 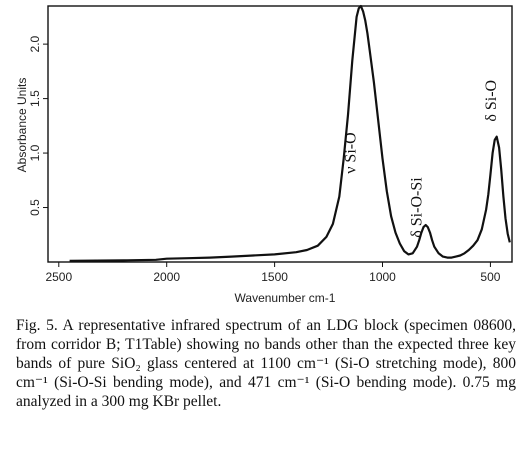 I want to click on x-tick-label: 1500, so click(x=274, y=277).